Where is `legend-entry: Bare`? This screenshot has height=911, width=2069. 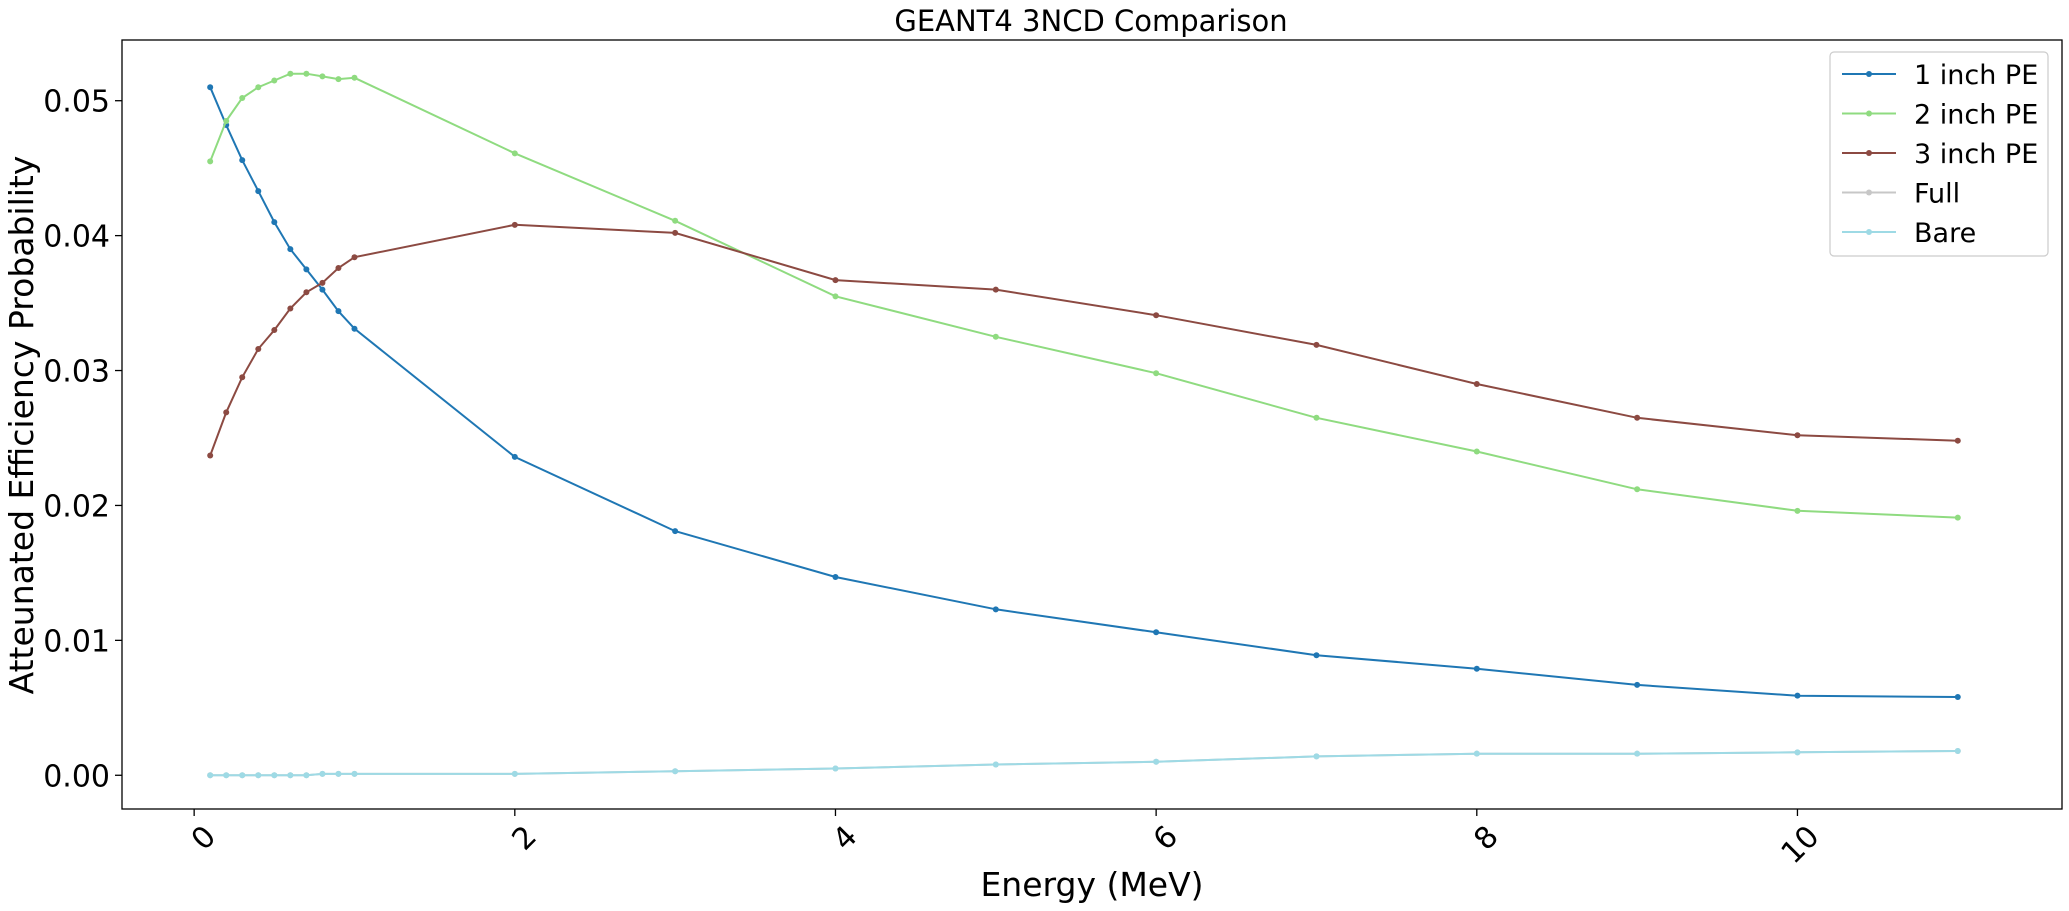
legend-entry: Bare is located at coordinates (1909, 233).